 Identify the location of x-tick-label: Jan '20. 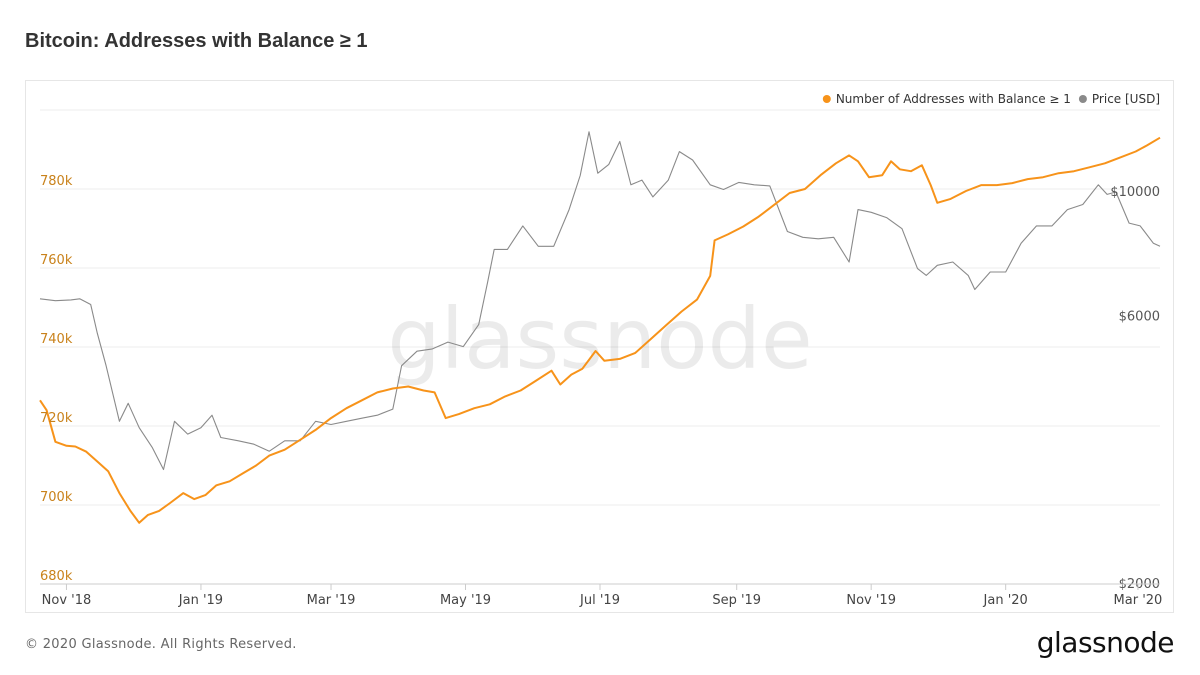
(1005, 600).